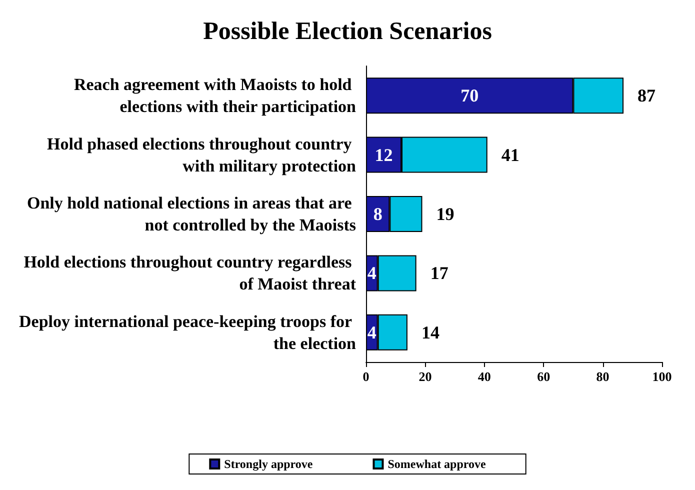 The width and height of the screenshot is (695, 490). Describe the element at coordinates (383, 154) in the screenshot. I see `data-label: 12` at that location.